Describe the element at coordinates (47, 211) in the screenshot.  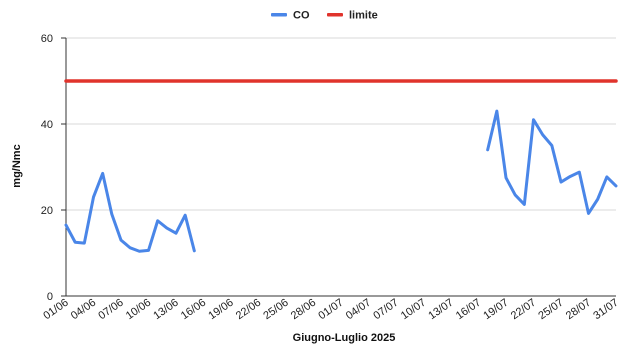
I see `y-tick-label: 20` at that location.